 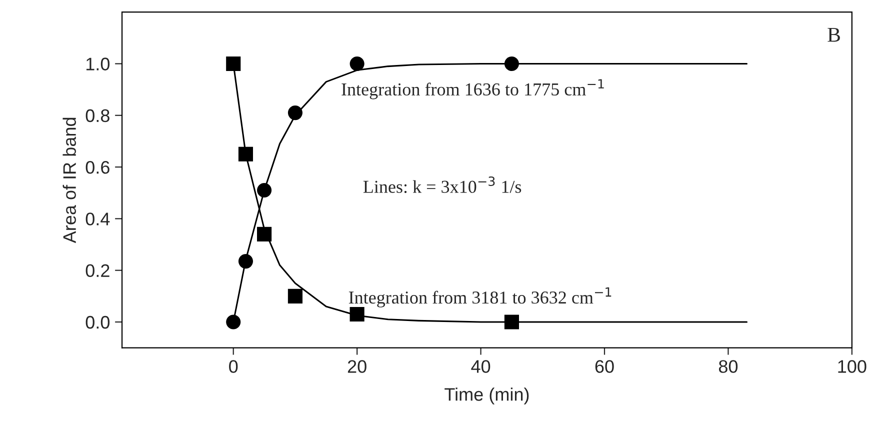 I want to click on x-axis-title: Time (min), so click(x=486, y=396).